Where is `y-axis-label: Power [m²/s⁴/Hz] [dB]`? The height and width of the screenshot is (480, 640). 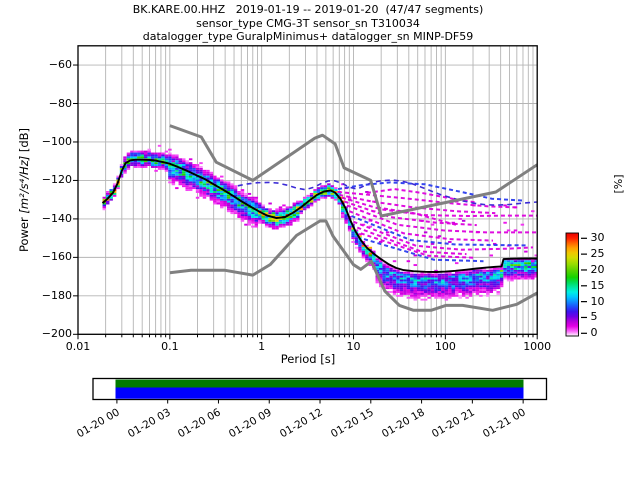
y-axis-label: Power [m²/s⁴/Hz] [dB] is located at coordinates (24, 190).